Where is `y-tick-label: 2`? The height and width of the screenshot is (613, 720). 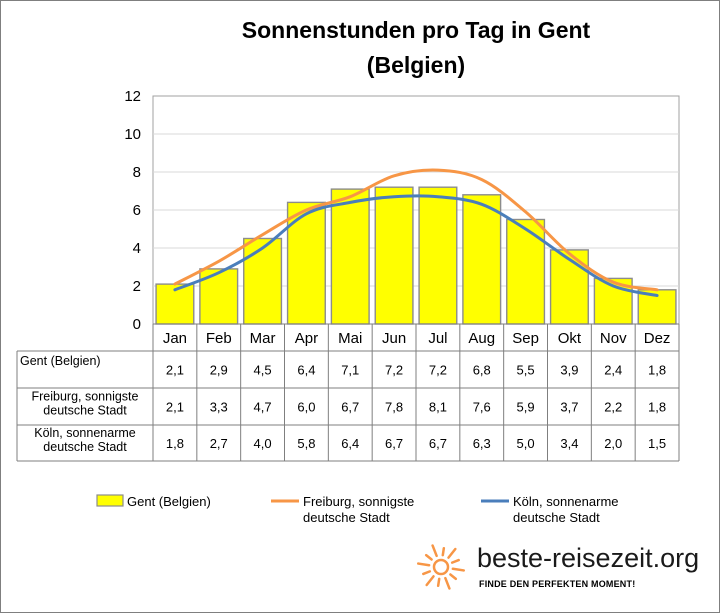
y-tick-label: 2 is located at coordinates (137, 286).